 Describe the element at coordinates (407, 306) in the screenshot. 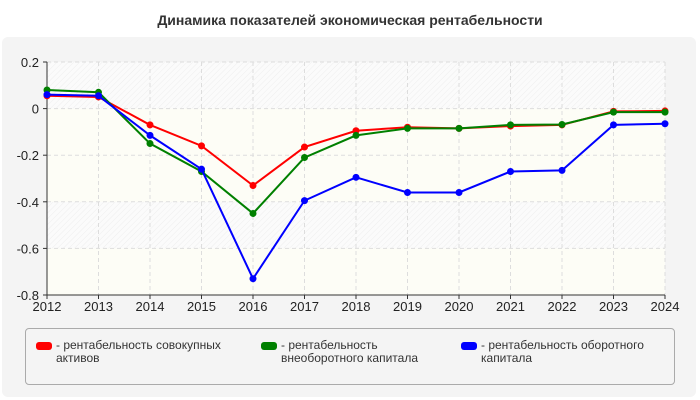

I see `x-tick-label: 2019` at that location.